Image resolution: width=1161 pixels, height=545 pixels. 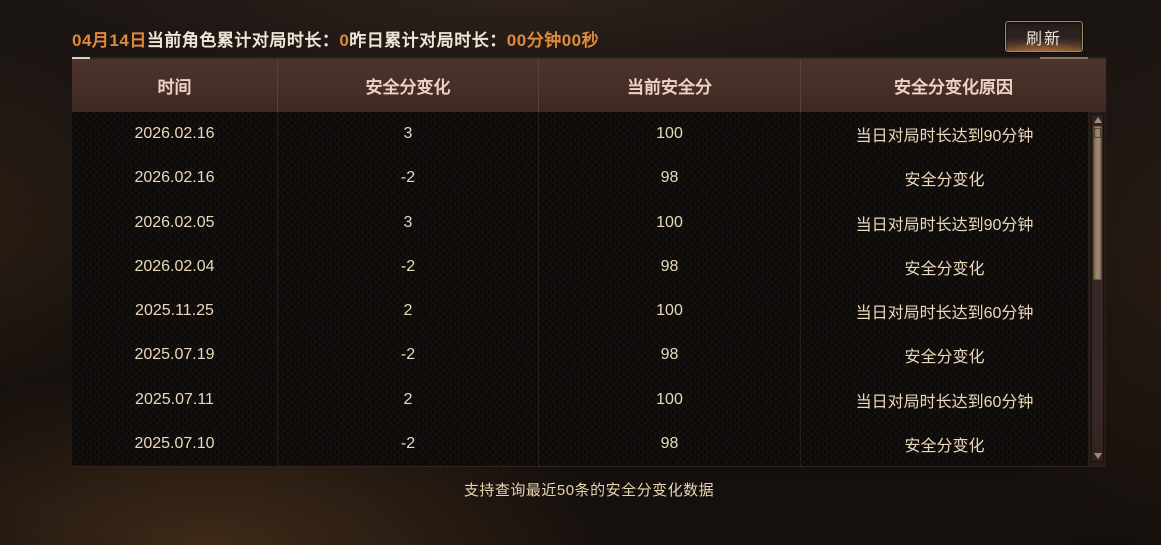 I want to click on session-summary: 04月14日当前角色累计对局时长：0昨日累计对局时长：00分钟00秒, so click(x=336, y=38).